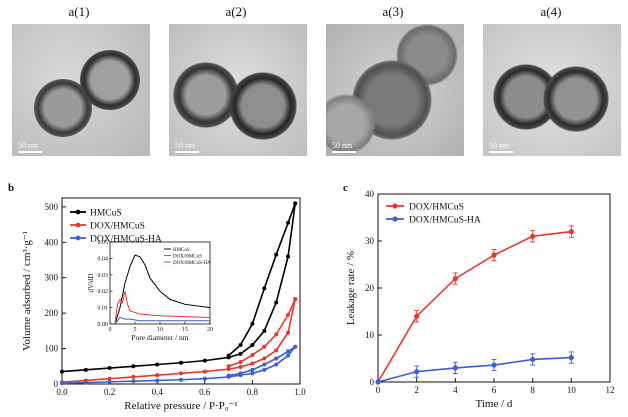 This screenshot has width=628, height=417. Describe the element at coordinates (532, 390) in the screenshot. I see `x-tick-label: 8` at that location.